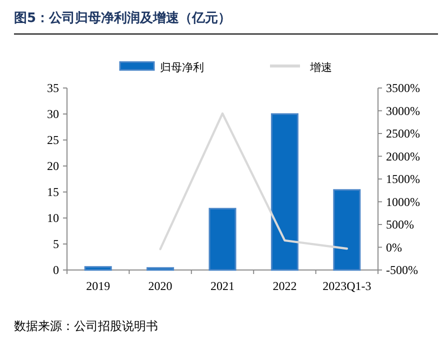 The height and width of the screenshot is (346, 444). I want to click on y-tick-label: 20, so click(53, 166).